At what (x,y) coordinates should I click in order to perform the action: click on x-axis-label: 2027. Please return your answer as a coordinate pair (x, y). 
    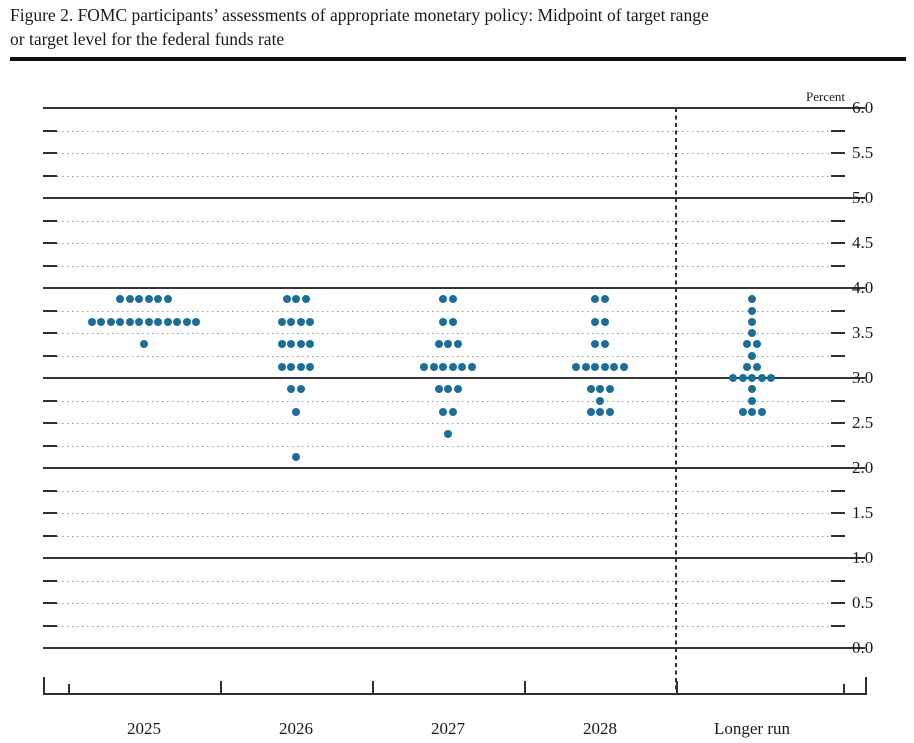
    Looking at the image, I should click on (448, 728).